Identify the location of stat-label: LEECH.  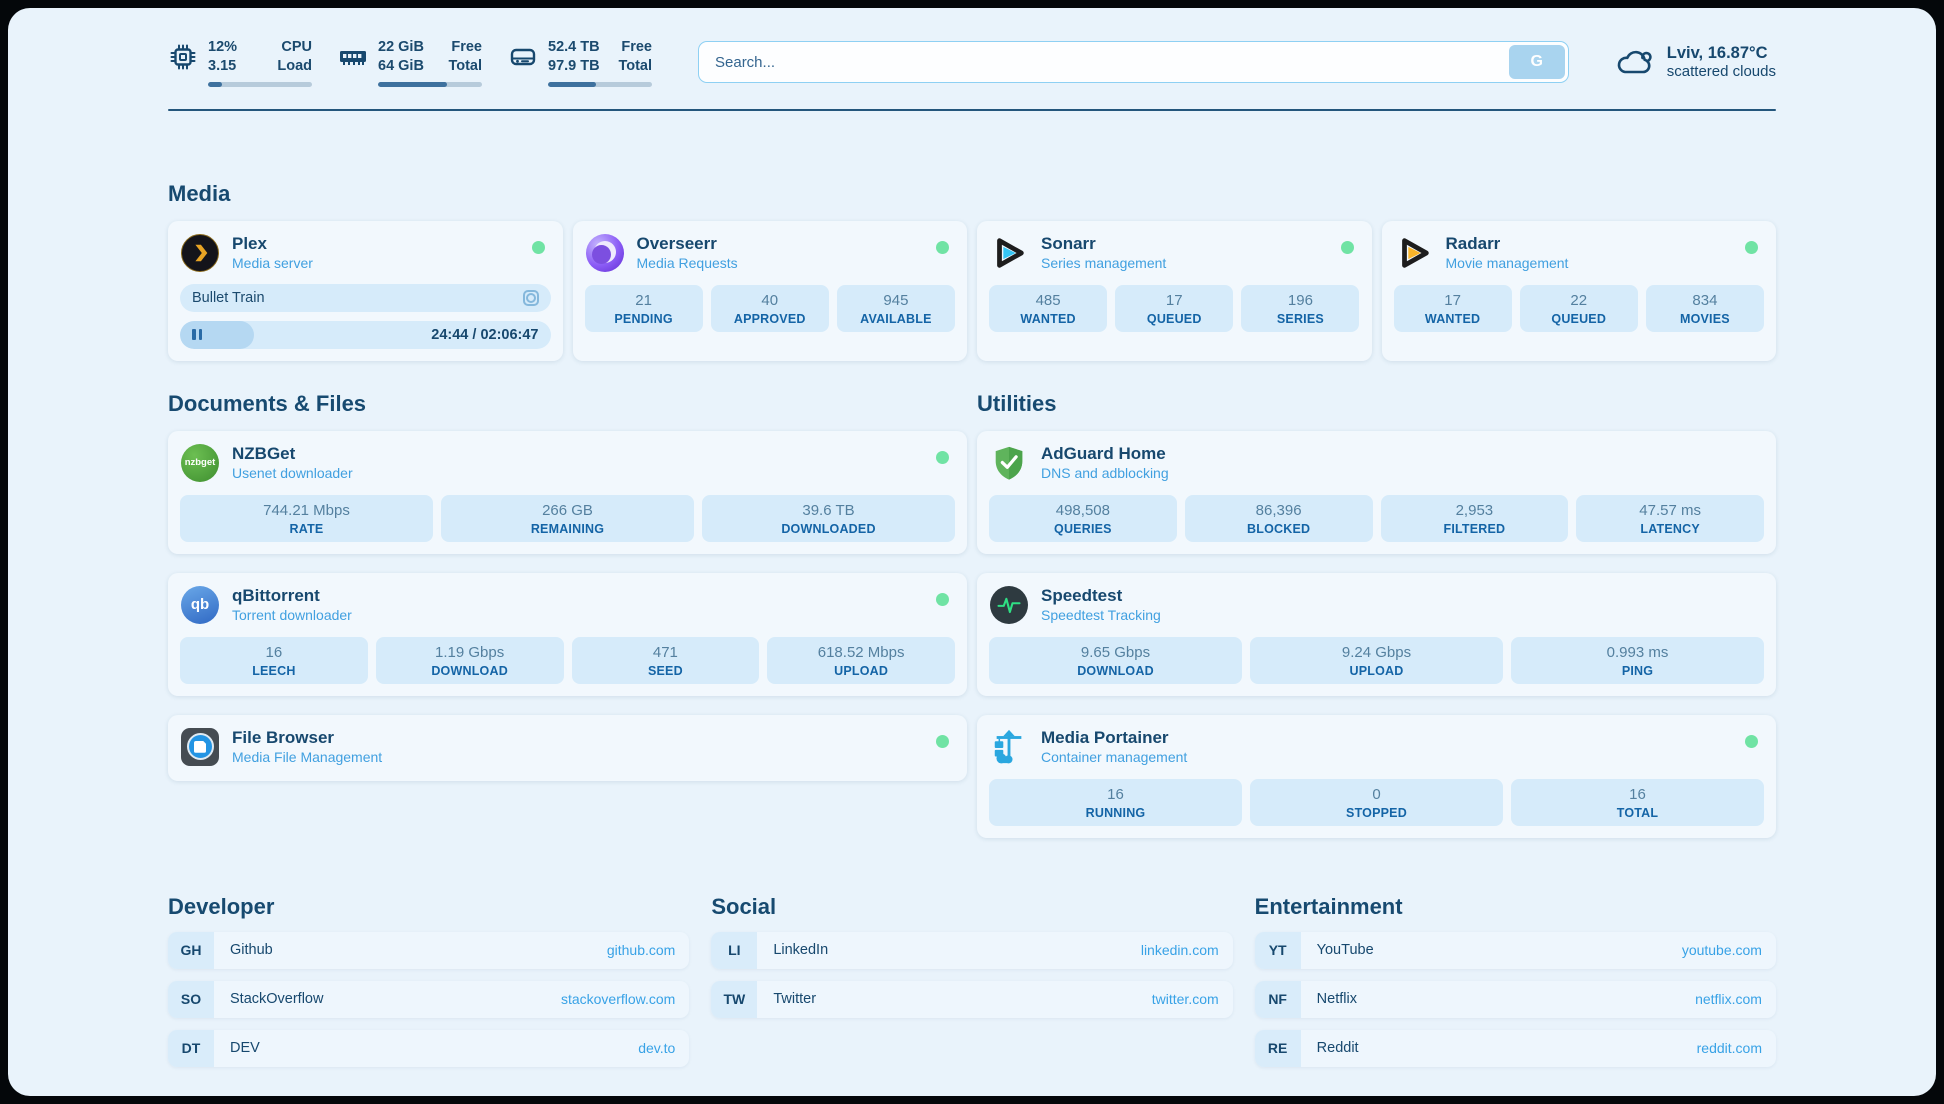
(274, 670).